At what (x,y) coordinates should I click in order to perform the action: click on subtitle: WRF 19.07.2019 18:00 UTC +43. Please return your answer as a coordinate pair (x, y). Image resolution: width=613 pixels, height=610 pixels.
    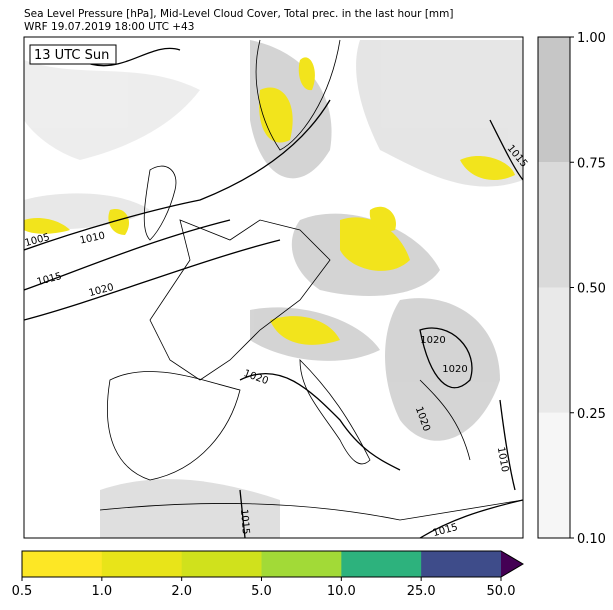
    Looking at the image, I should click on (109, 27).